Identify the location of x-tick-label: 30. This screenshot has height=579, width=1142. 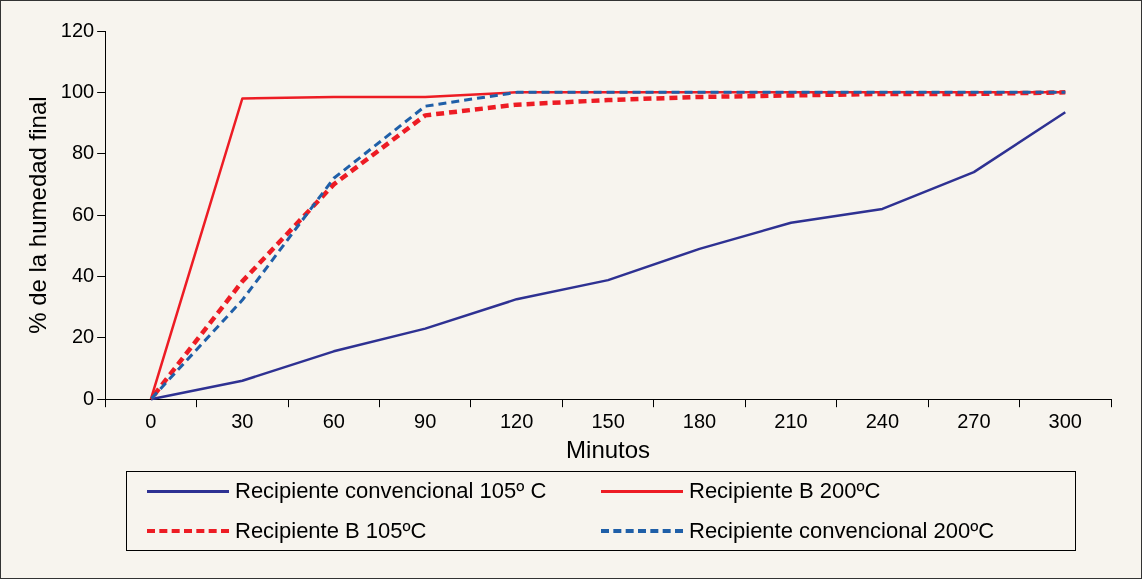
(242, 420).